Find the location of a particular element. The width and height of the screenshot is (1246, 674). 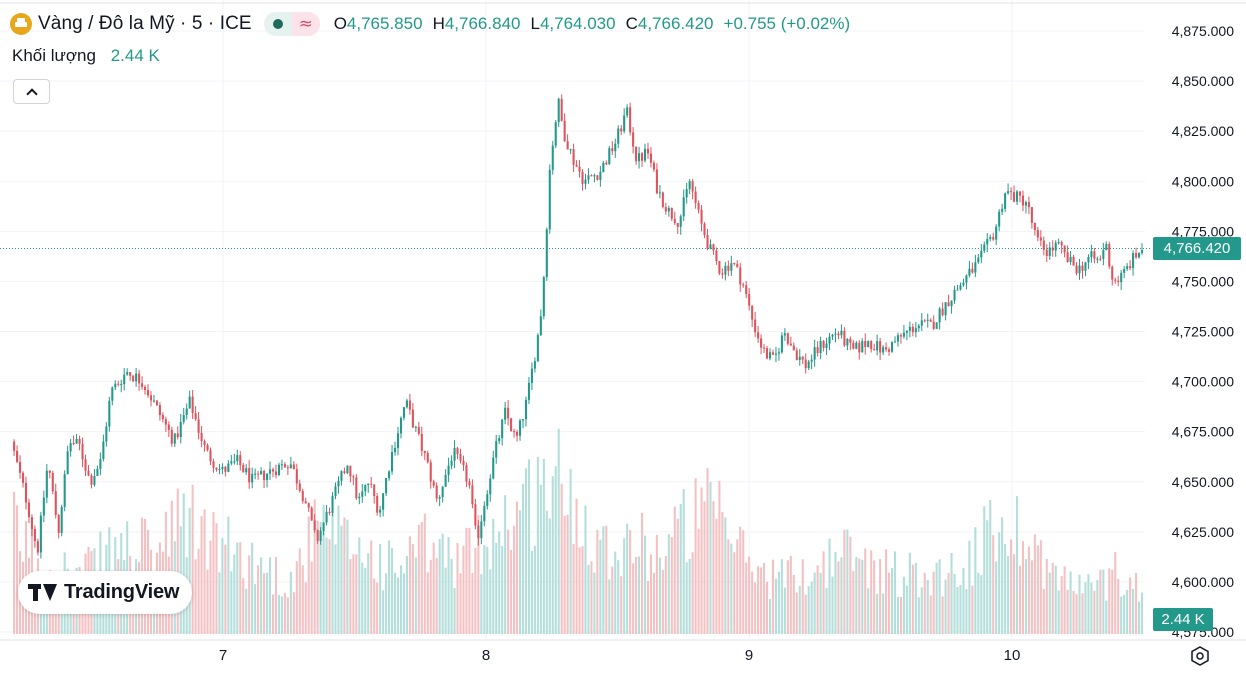

volume-tag: 2.44 K is located at coordinates (1183, 619).